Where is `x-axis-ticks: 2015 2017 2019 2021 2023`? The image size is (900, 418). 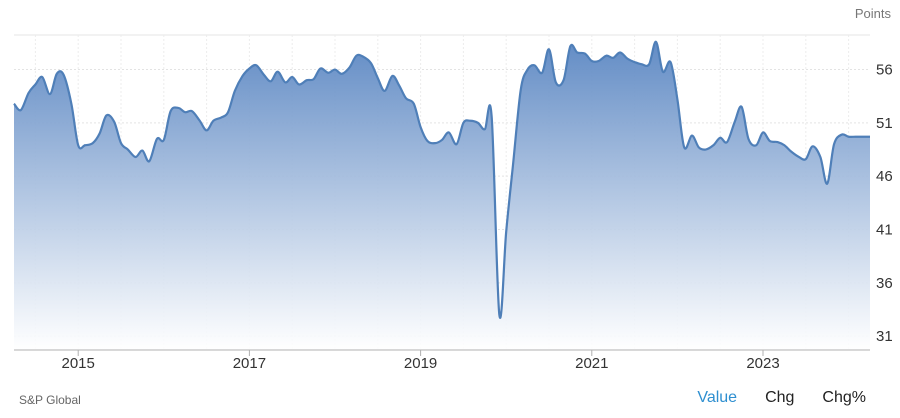 x-axis-ticks: 2015 2017 2019 2021 2023 is located at coordinates (421, 361).